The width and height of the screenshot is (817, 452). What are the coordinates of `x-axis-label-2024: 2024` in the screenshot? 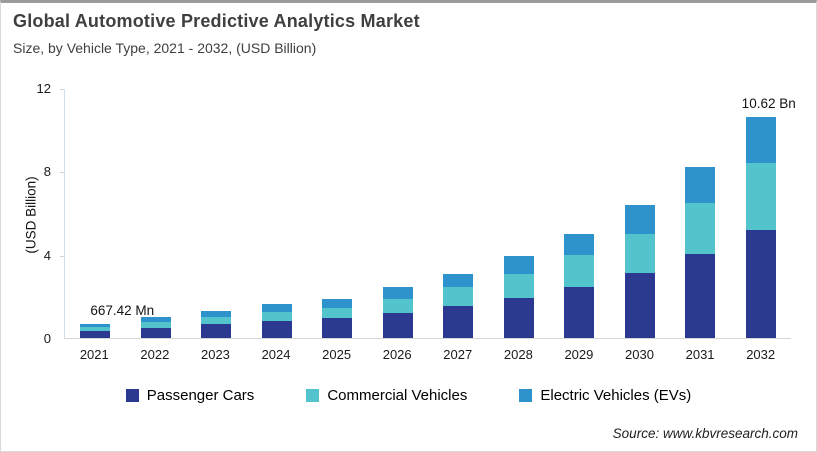 It's located at (276, 354).